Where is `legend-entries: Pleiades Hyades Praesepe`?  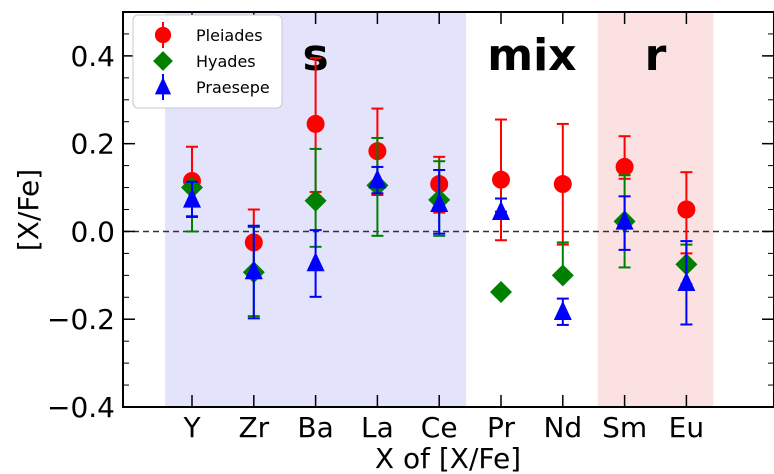 legend-entries: Pleiades Hyades Praesepe is located at coordinates (211, 61).